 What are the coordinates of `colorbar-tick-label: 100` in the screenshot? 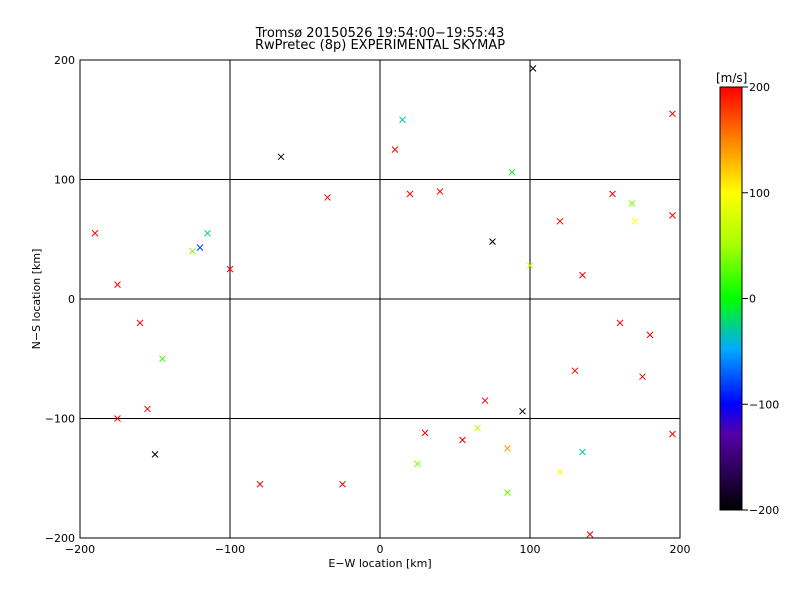 It's located at (759, 193).